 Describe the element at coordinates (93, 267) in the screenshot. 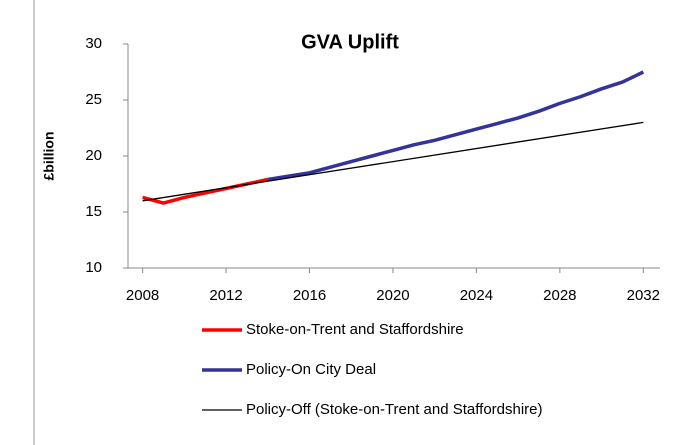

I see `y-tick-label: 10` at that location.